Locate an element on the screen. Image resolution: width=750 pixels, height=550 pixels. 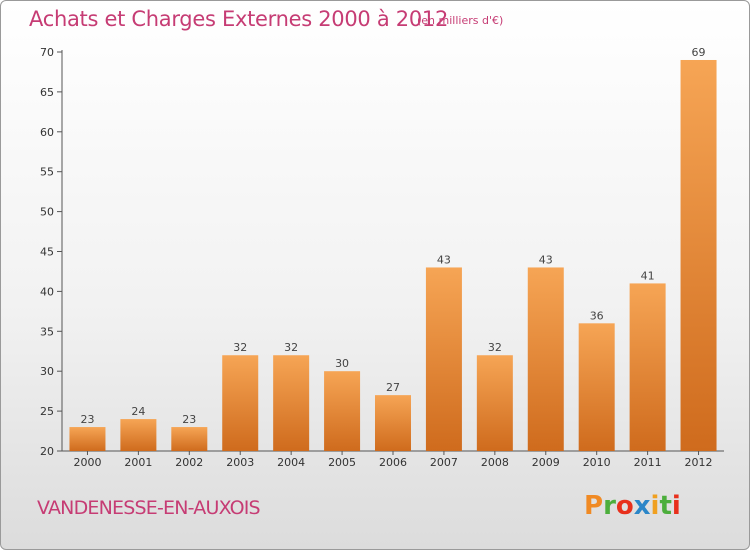
x-tick-label: 2002 is located at coordinates (189, 462).